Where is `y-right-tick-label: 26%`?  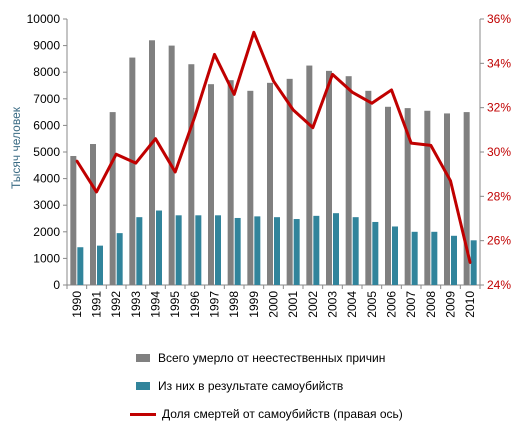
y-right-tick-label: 26% is located at coordinates (499, 241).